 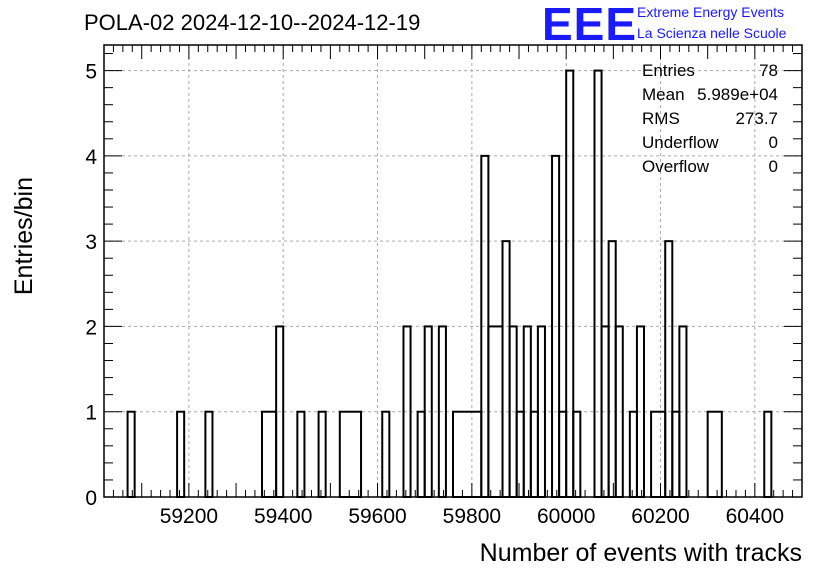 I want to click on stats-value: 5.989e+04, so click(x=737, y=94).